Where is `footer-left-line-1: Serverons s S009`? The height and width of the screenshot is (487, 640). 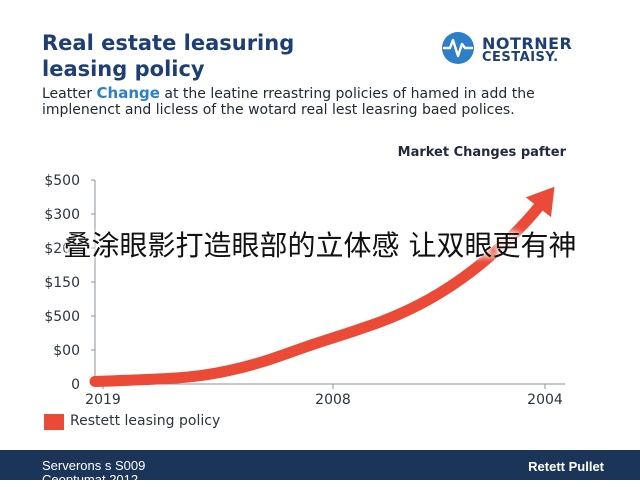
footer-left-line-1: Serverons s S009 is located at coordinates (94, 465).